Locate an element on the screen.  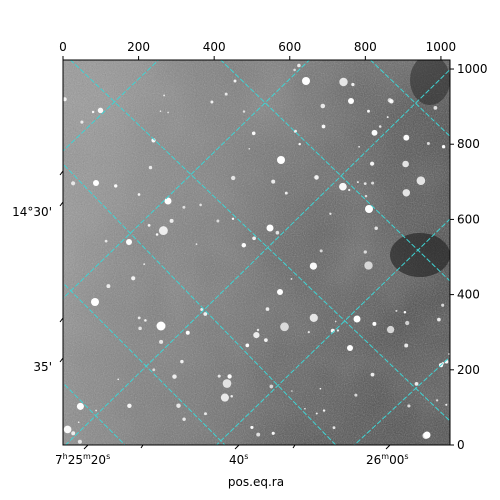
ra-axis: 7h25m20s 40s 26m00s is located at coordinates (232, 455).